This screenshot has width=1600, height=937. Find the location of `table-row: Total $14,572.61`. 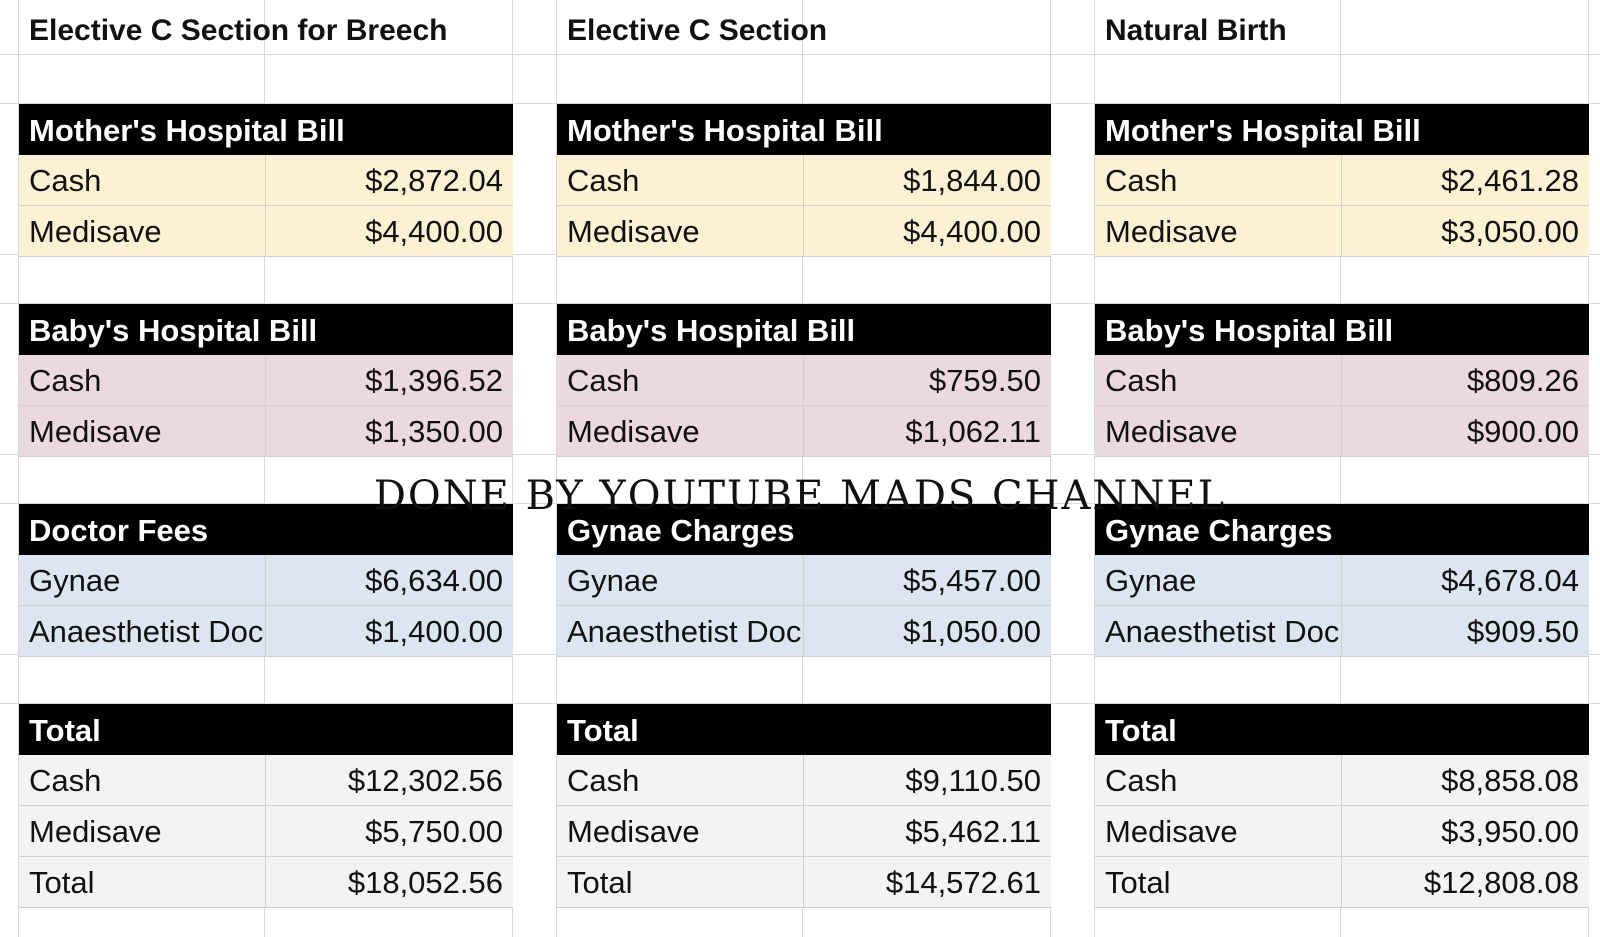

table-row: Total $14,572.61 is located at coordinates (804, 882).